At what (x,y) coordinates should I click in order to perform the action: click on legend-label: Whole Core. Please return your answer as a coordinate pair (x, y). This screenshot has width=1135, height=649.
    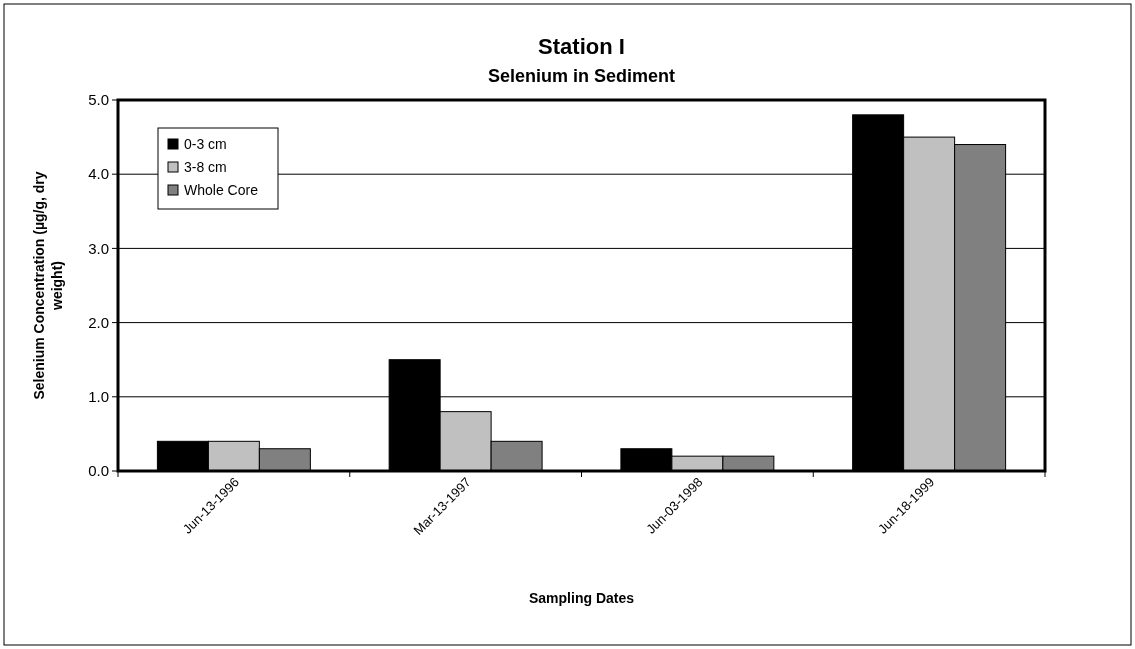
    Looking at the image, I should click on (221, 189).